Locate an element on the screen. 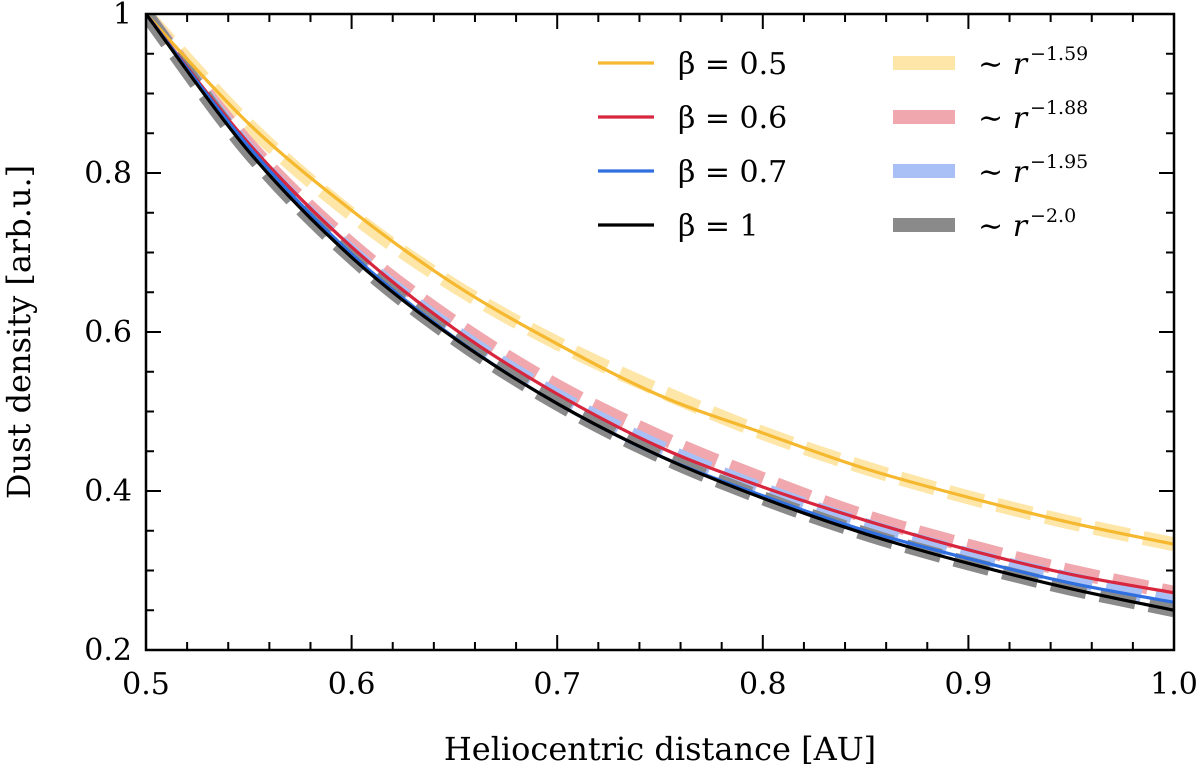  legend-label: ∼ r −1.95 is located at coordinates (1033, 170).